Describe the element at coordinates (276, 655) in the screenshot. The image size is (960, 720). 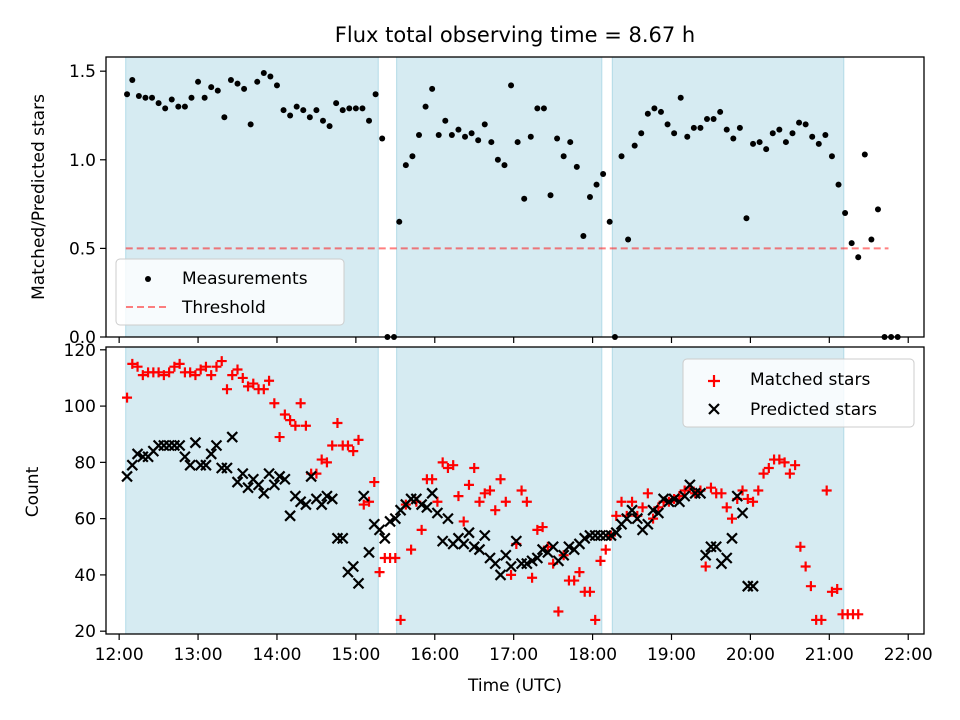
I see `x-tick-label: 14:00` at that location.